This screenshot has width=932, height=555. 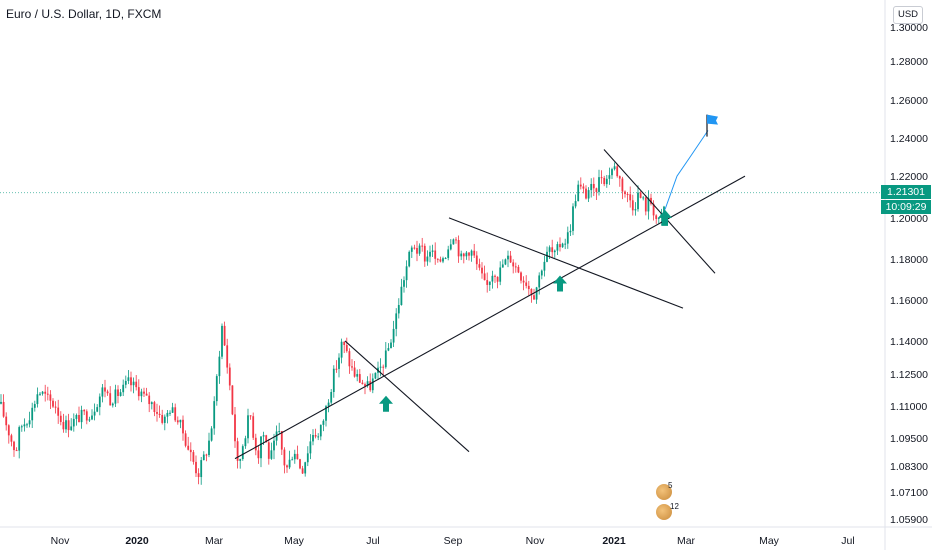 What do you see at coordinates (670, 485) in the screenshot?
I see `event-count-label: 5` at bounding box center [670, 485].